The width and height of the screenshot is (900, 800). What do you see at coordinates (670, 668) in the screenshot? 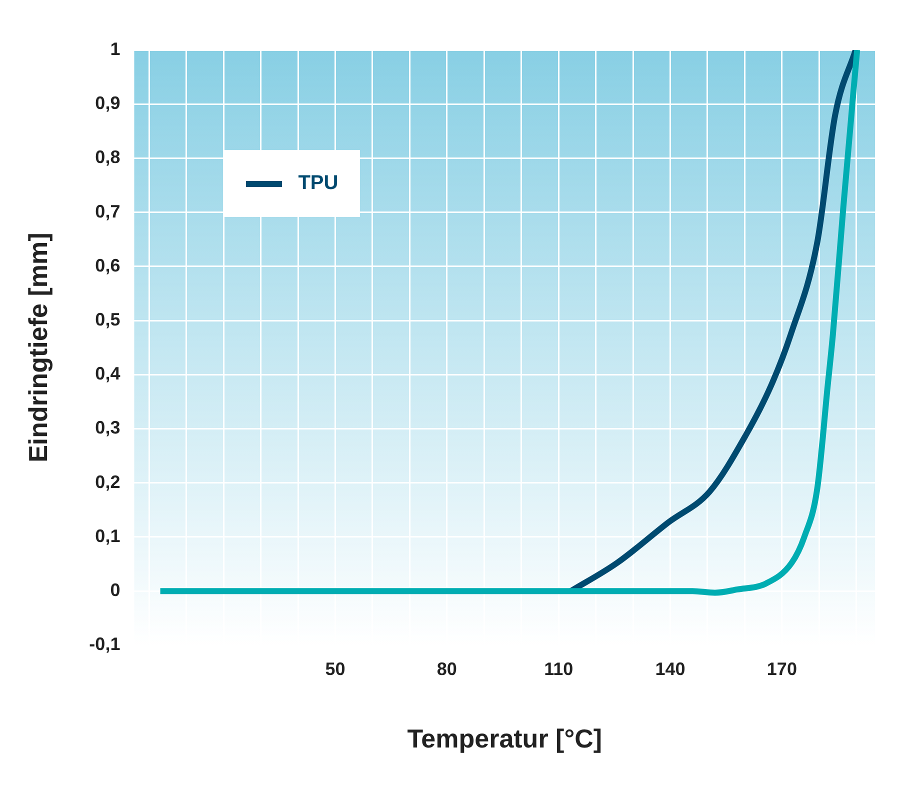
I see `x-tick-label: 140` at bounding box center [670, 668].